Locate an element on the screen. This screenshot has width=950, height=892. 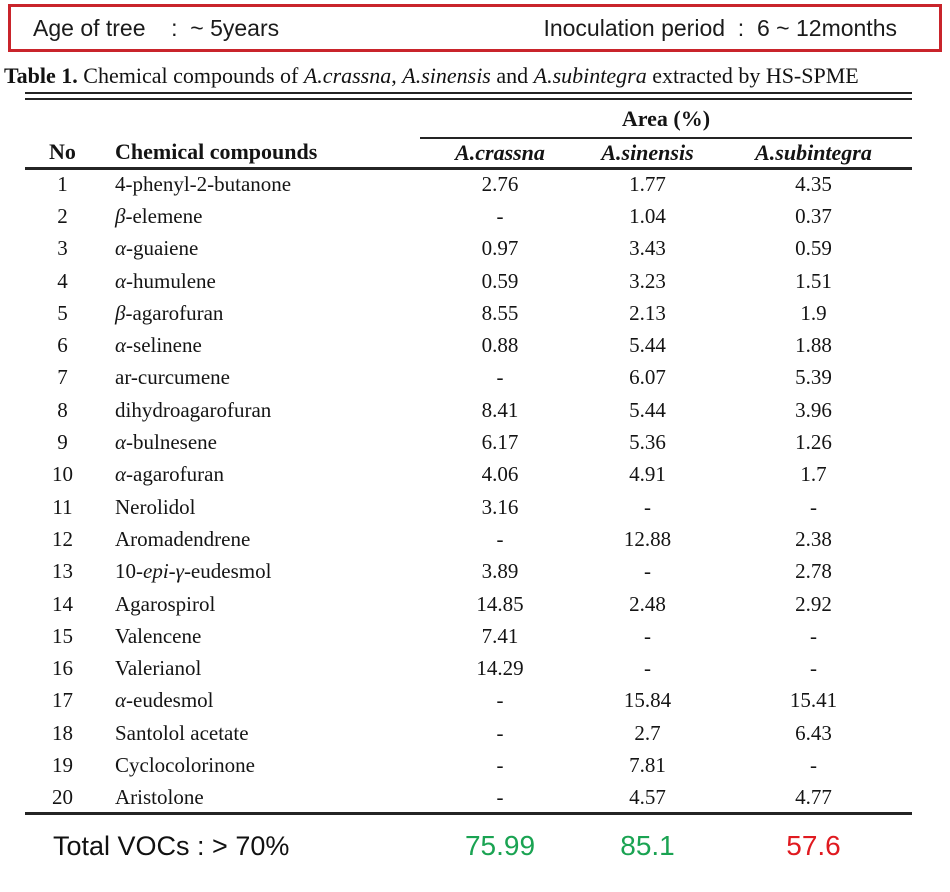
spacer-cell is located at coordinates (222, 119).